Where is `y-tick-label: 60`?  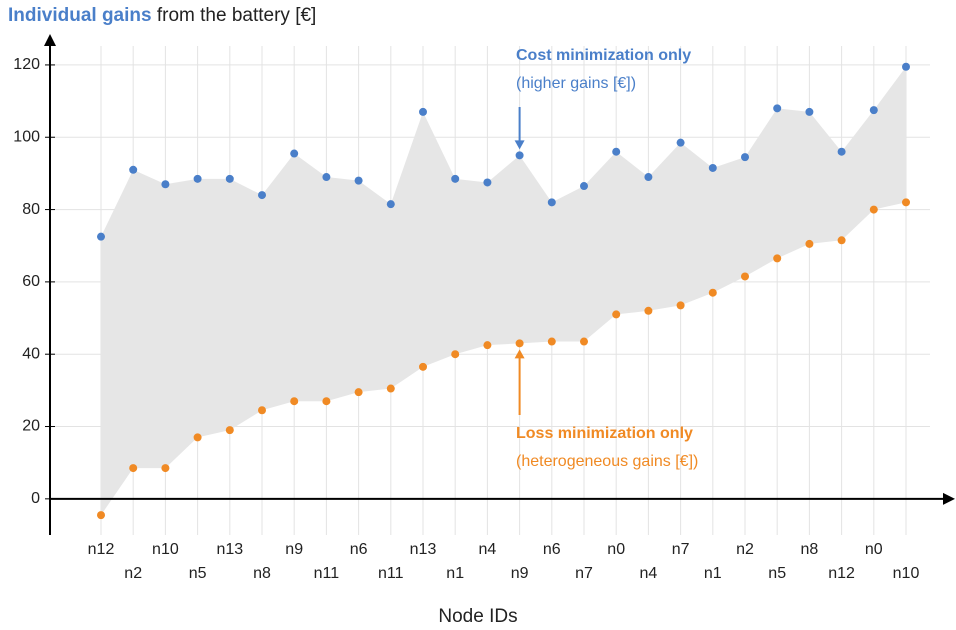 y-tick-label: 60 is located at coordinates (31, 281).